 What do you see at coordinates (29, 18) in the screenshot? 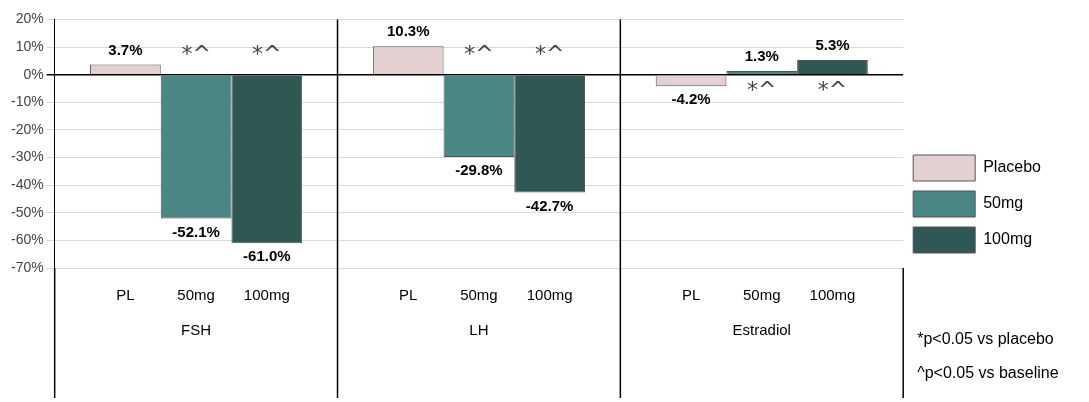
I see `y-tick-label: 20%` at bounding box center [29, 18].